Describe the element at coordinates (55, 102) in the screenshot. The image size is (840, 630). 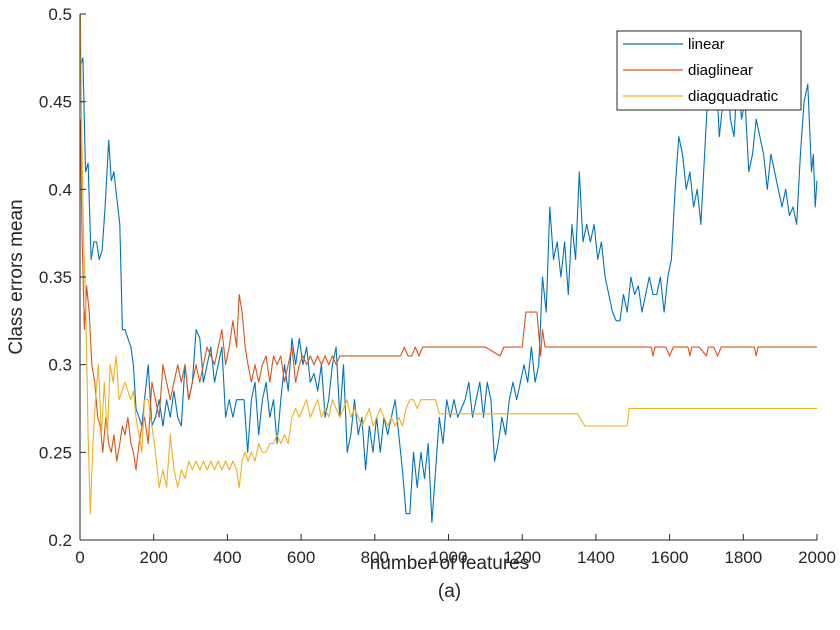
I see `y-tick-label: 0.45` at that location.